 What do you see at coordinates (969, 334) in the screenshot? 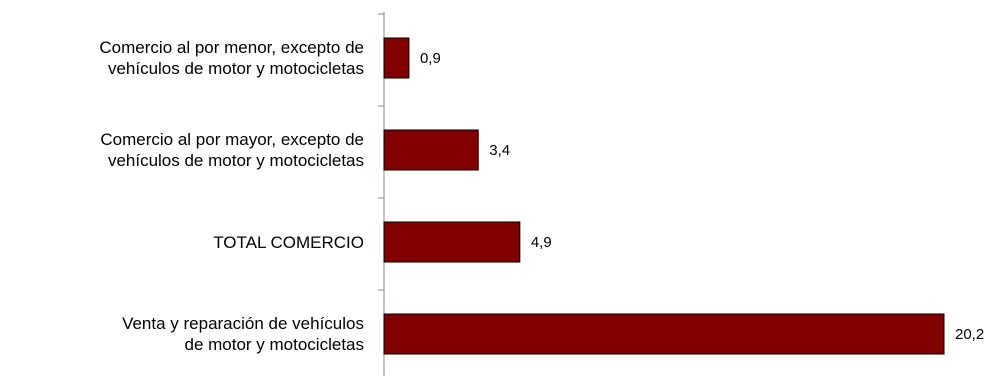
I see `value-label: 20,2` at bounding box center [969, 334].